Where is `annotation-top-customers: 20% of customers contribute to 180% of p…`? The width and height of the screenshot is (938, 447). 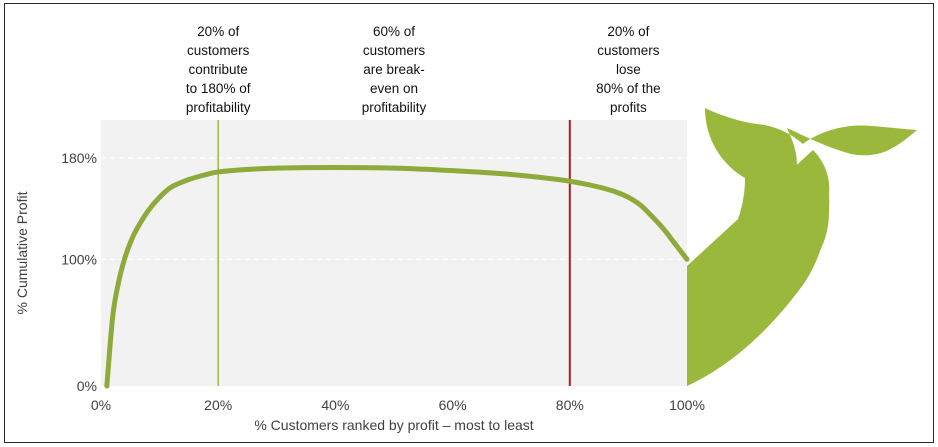 annotation-top-customers: 20% of customers contribute to 180% of p… is located at coordinates (218, 69).